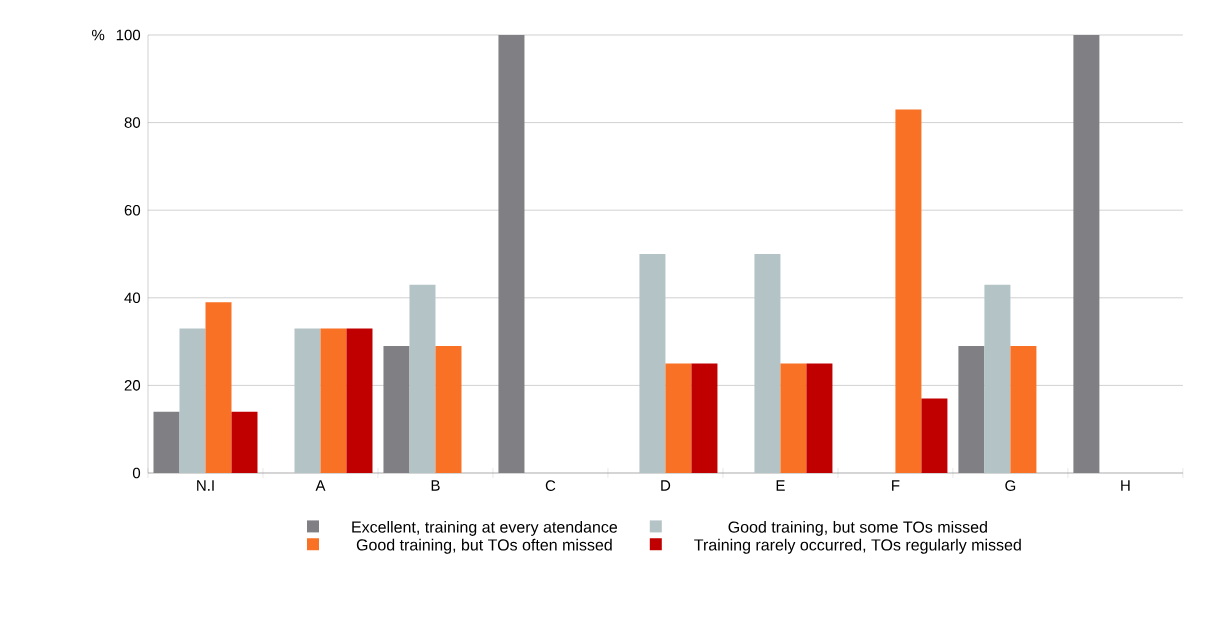  I want to click on legend-label: Excellent, training at every atendance, so click(485, 528).